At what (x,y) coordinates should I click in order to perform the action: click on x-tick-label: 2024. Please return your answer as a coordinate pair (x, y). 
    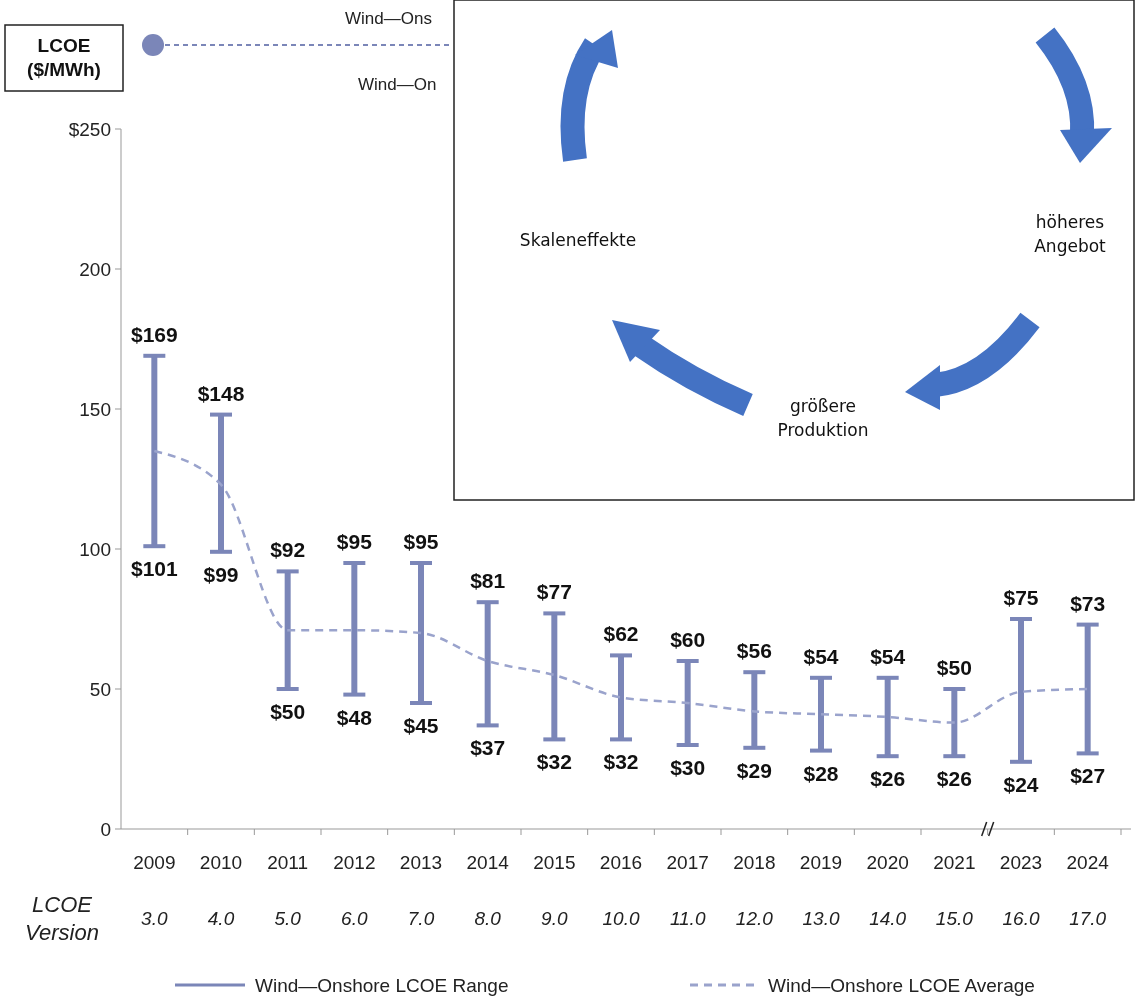
    Looking at the image, I should click on (1088, 862).